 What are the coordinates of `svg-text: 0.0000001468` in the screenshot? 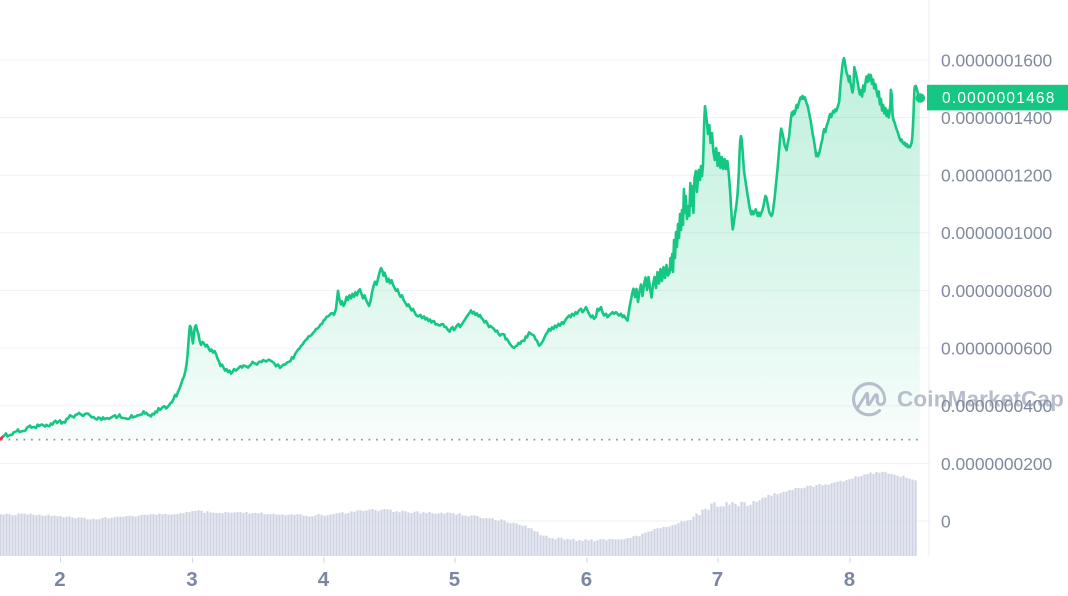 It's located at (999, 98).